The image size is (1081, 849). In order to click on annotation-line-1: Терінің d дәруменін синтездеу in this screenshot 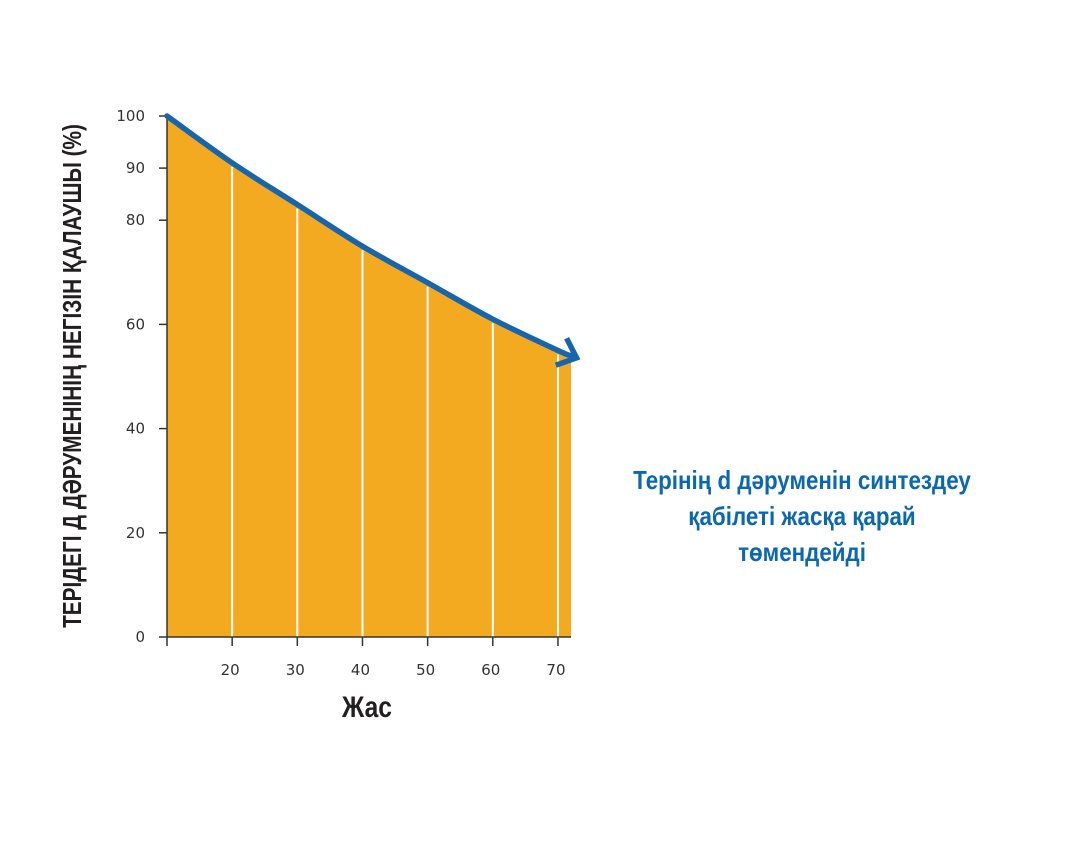, I will do `click(802, 480)`.